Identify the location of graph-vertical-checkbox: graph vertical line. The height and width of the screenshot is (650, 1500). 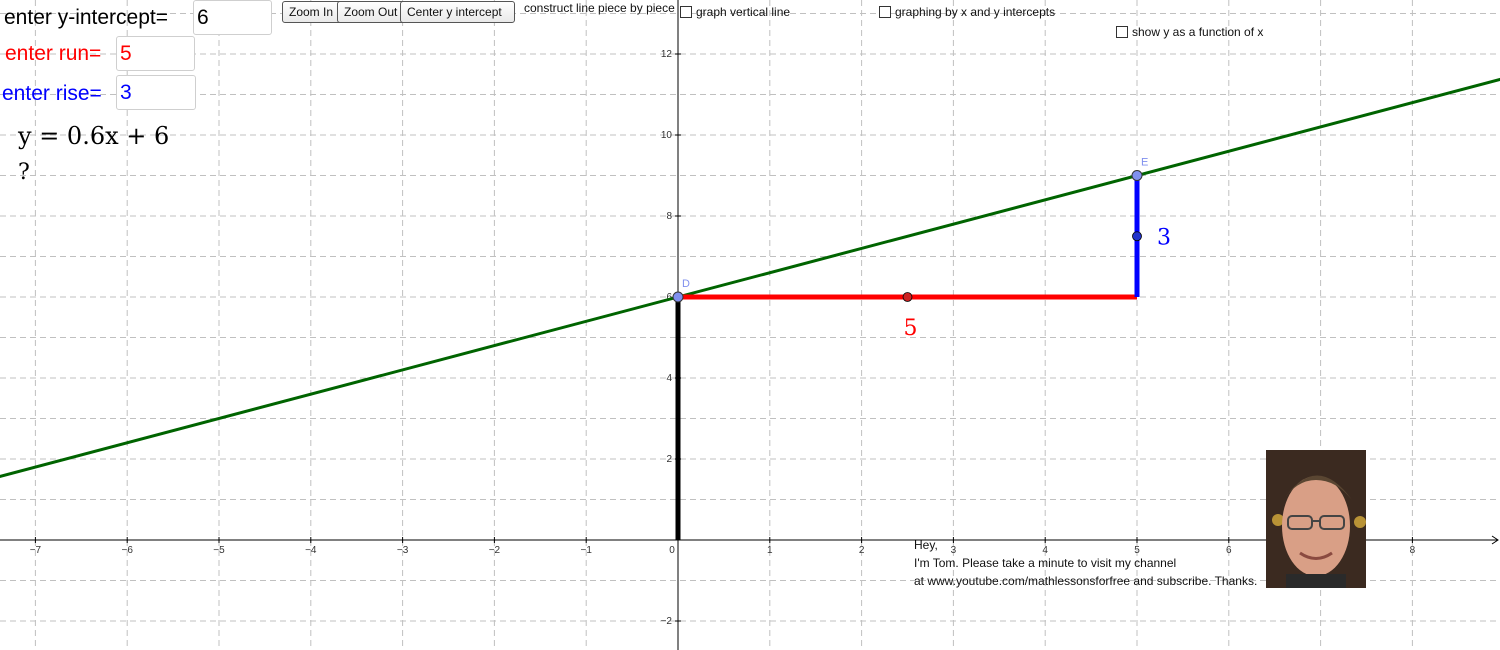
(735, 12).